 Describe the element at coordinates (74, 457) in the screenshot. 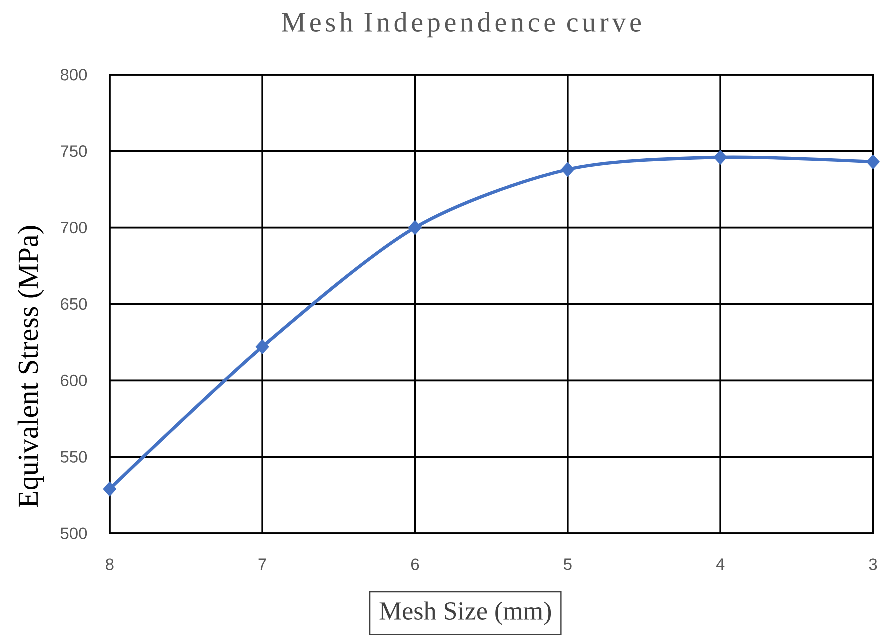

I see `y-tick-label: 550` at that location.